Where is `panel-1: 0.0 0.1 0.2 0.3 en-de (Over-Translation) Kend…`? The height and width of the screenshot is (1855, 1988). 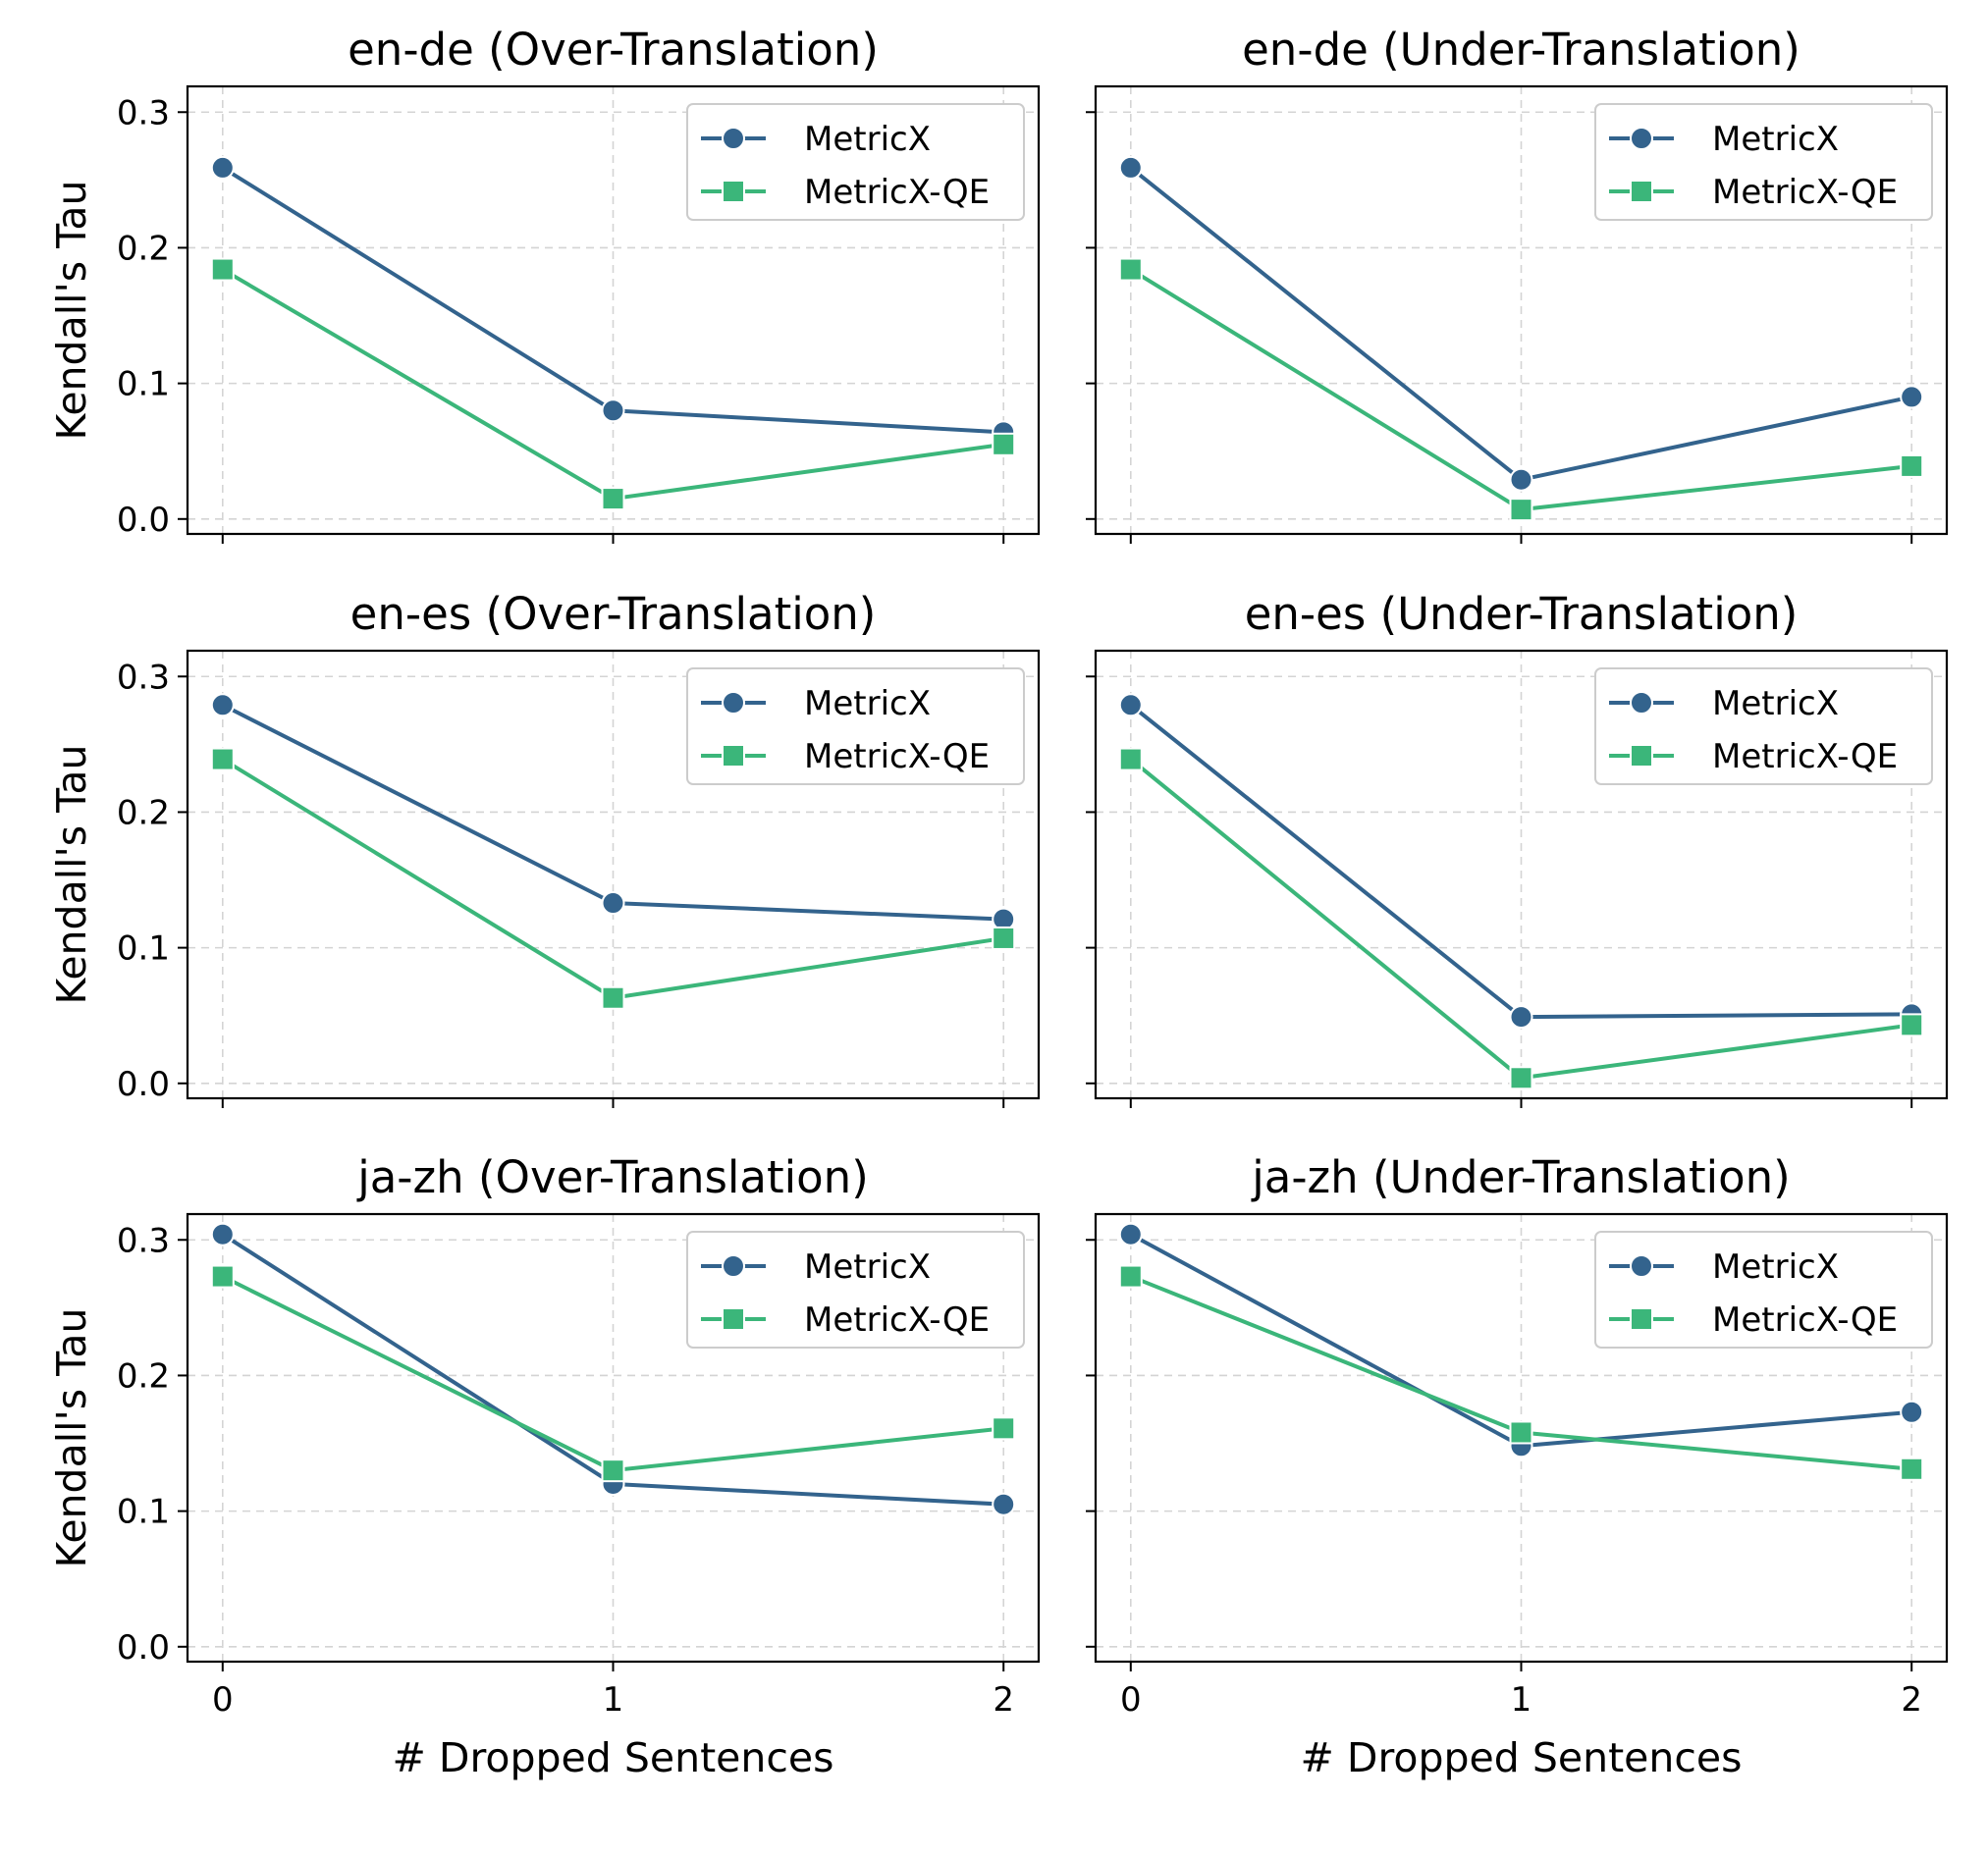 panel-1: 0.0 0.1 0.2 0.3 en-de (Over-Translation) Kend… is located at coordinates (544, 284).